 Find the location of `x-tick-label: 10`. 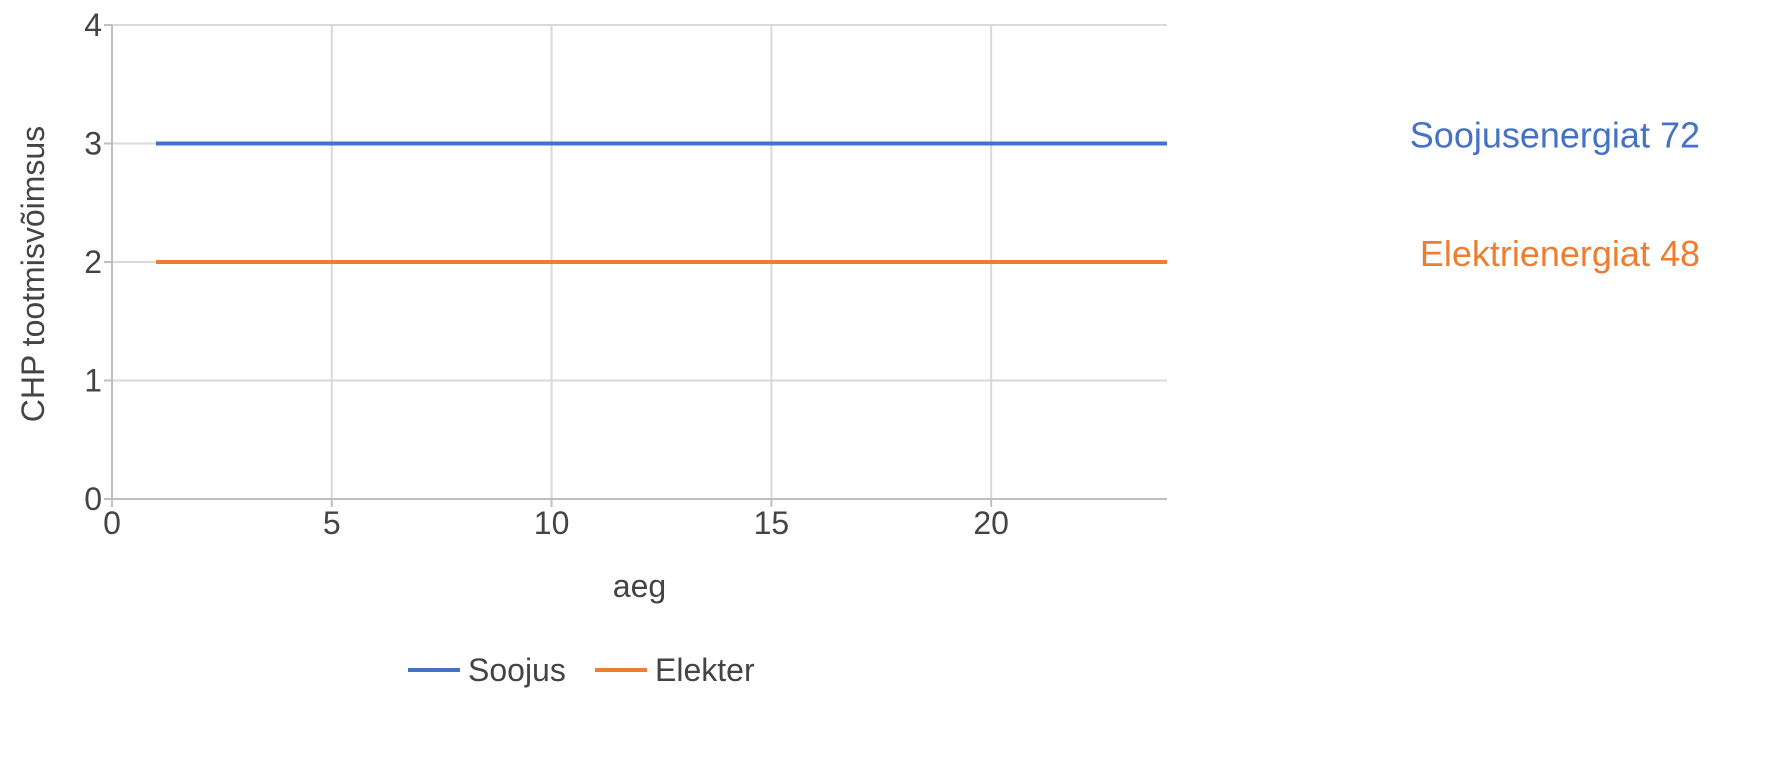

x-tick-label: 10 is located at coordinates (552, 523).